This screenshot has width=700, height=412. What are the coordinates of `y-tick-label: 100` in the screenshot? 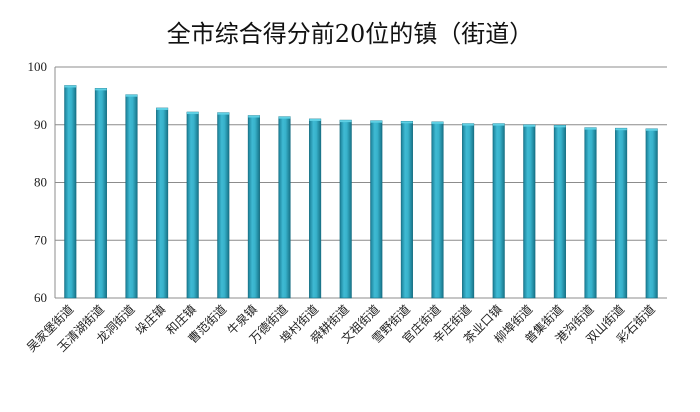 It's located at (38, 66).